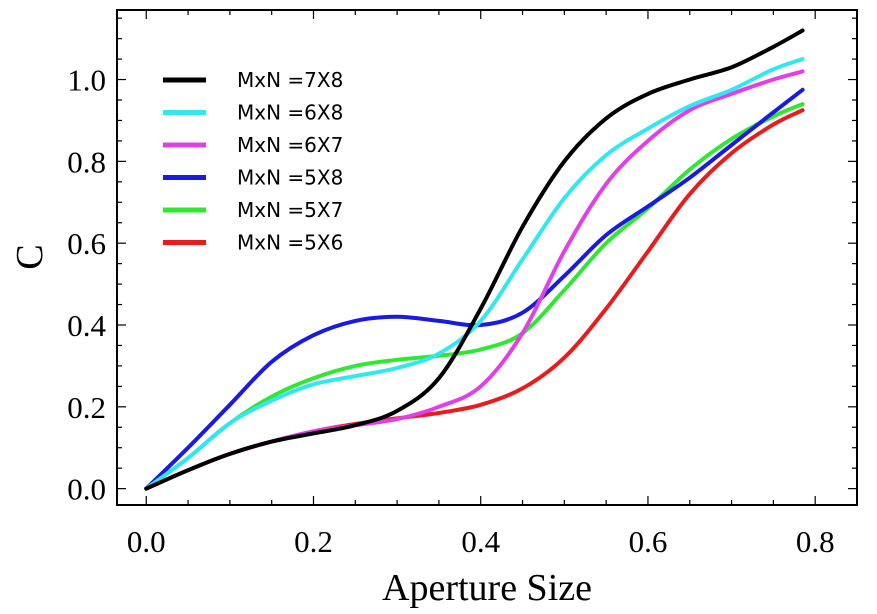  What do you see at coordinates (480, 541) in the screenshot?
I see `x-tick-label: 0.4` at bounding box center [480, 541].